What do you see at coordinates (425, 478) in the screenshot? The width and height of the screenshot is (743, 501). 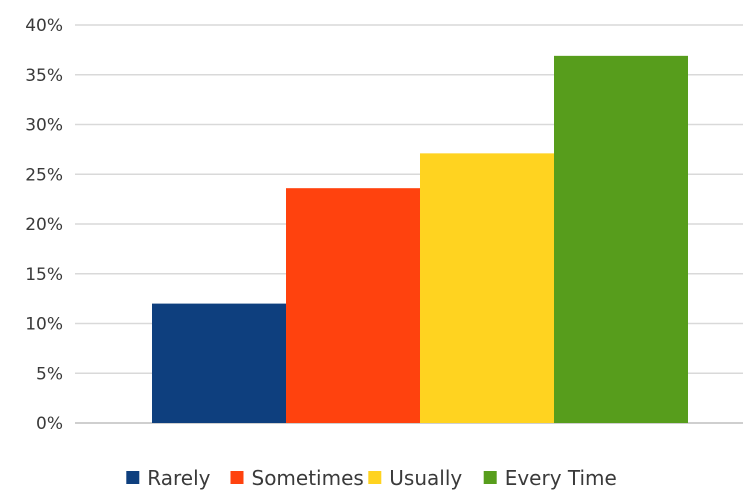 I see `legend-label: Usually` at bounding box center [425, 478].